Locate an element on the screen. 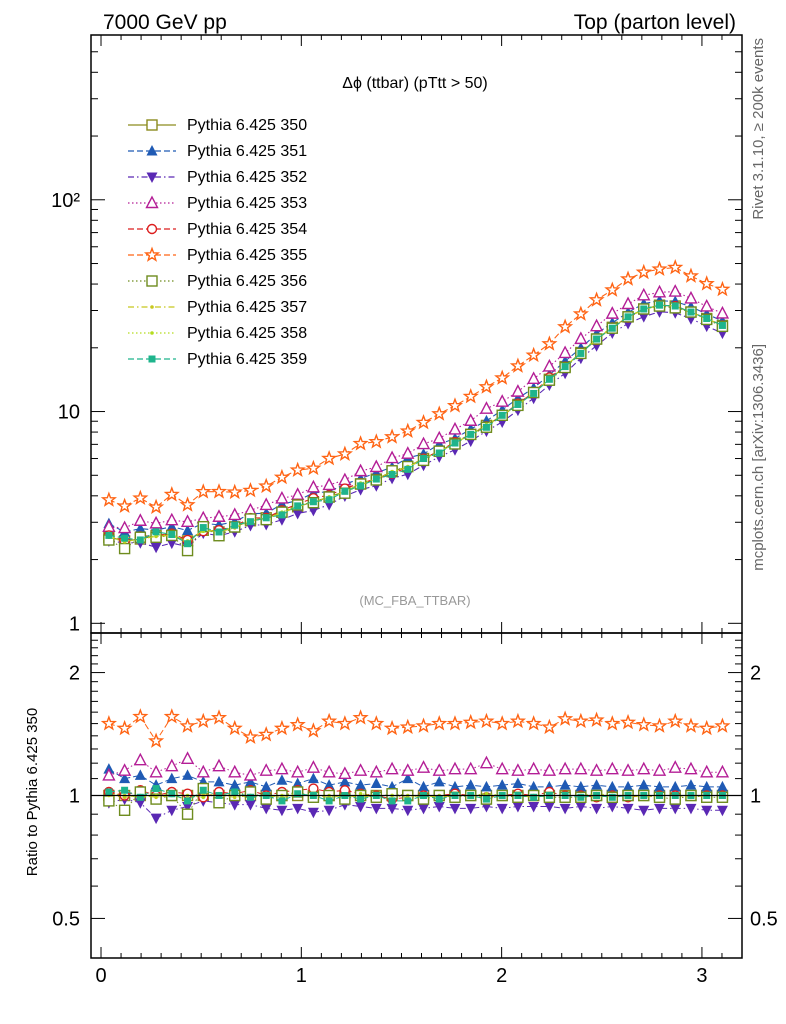  legend-label: Pythia 6.425 357 is located at coordinates (247, 307).